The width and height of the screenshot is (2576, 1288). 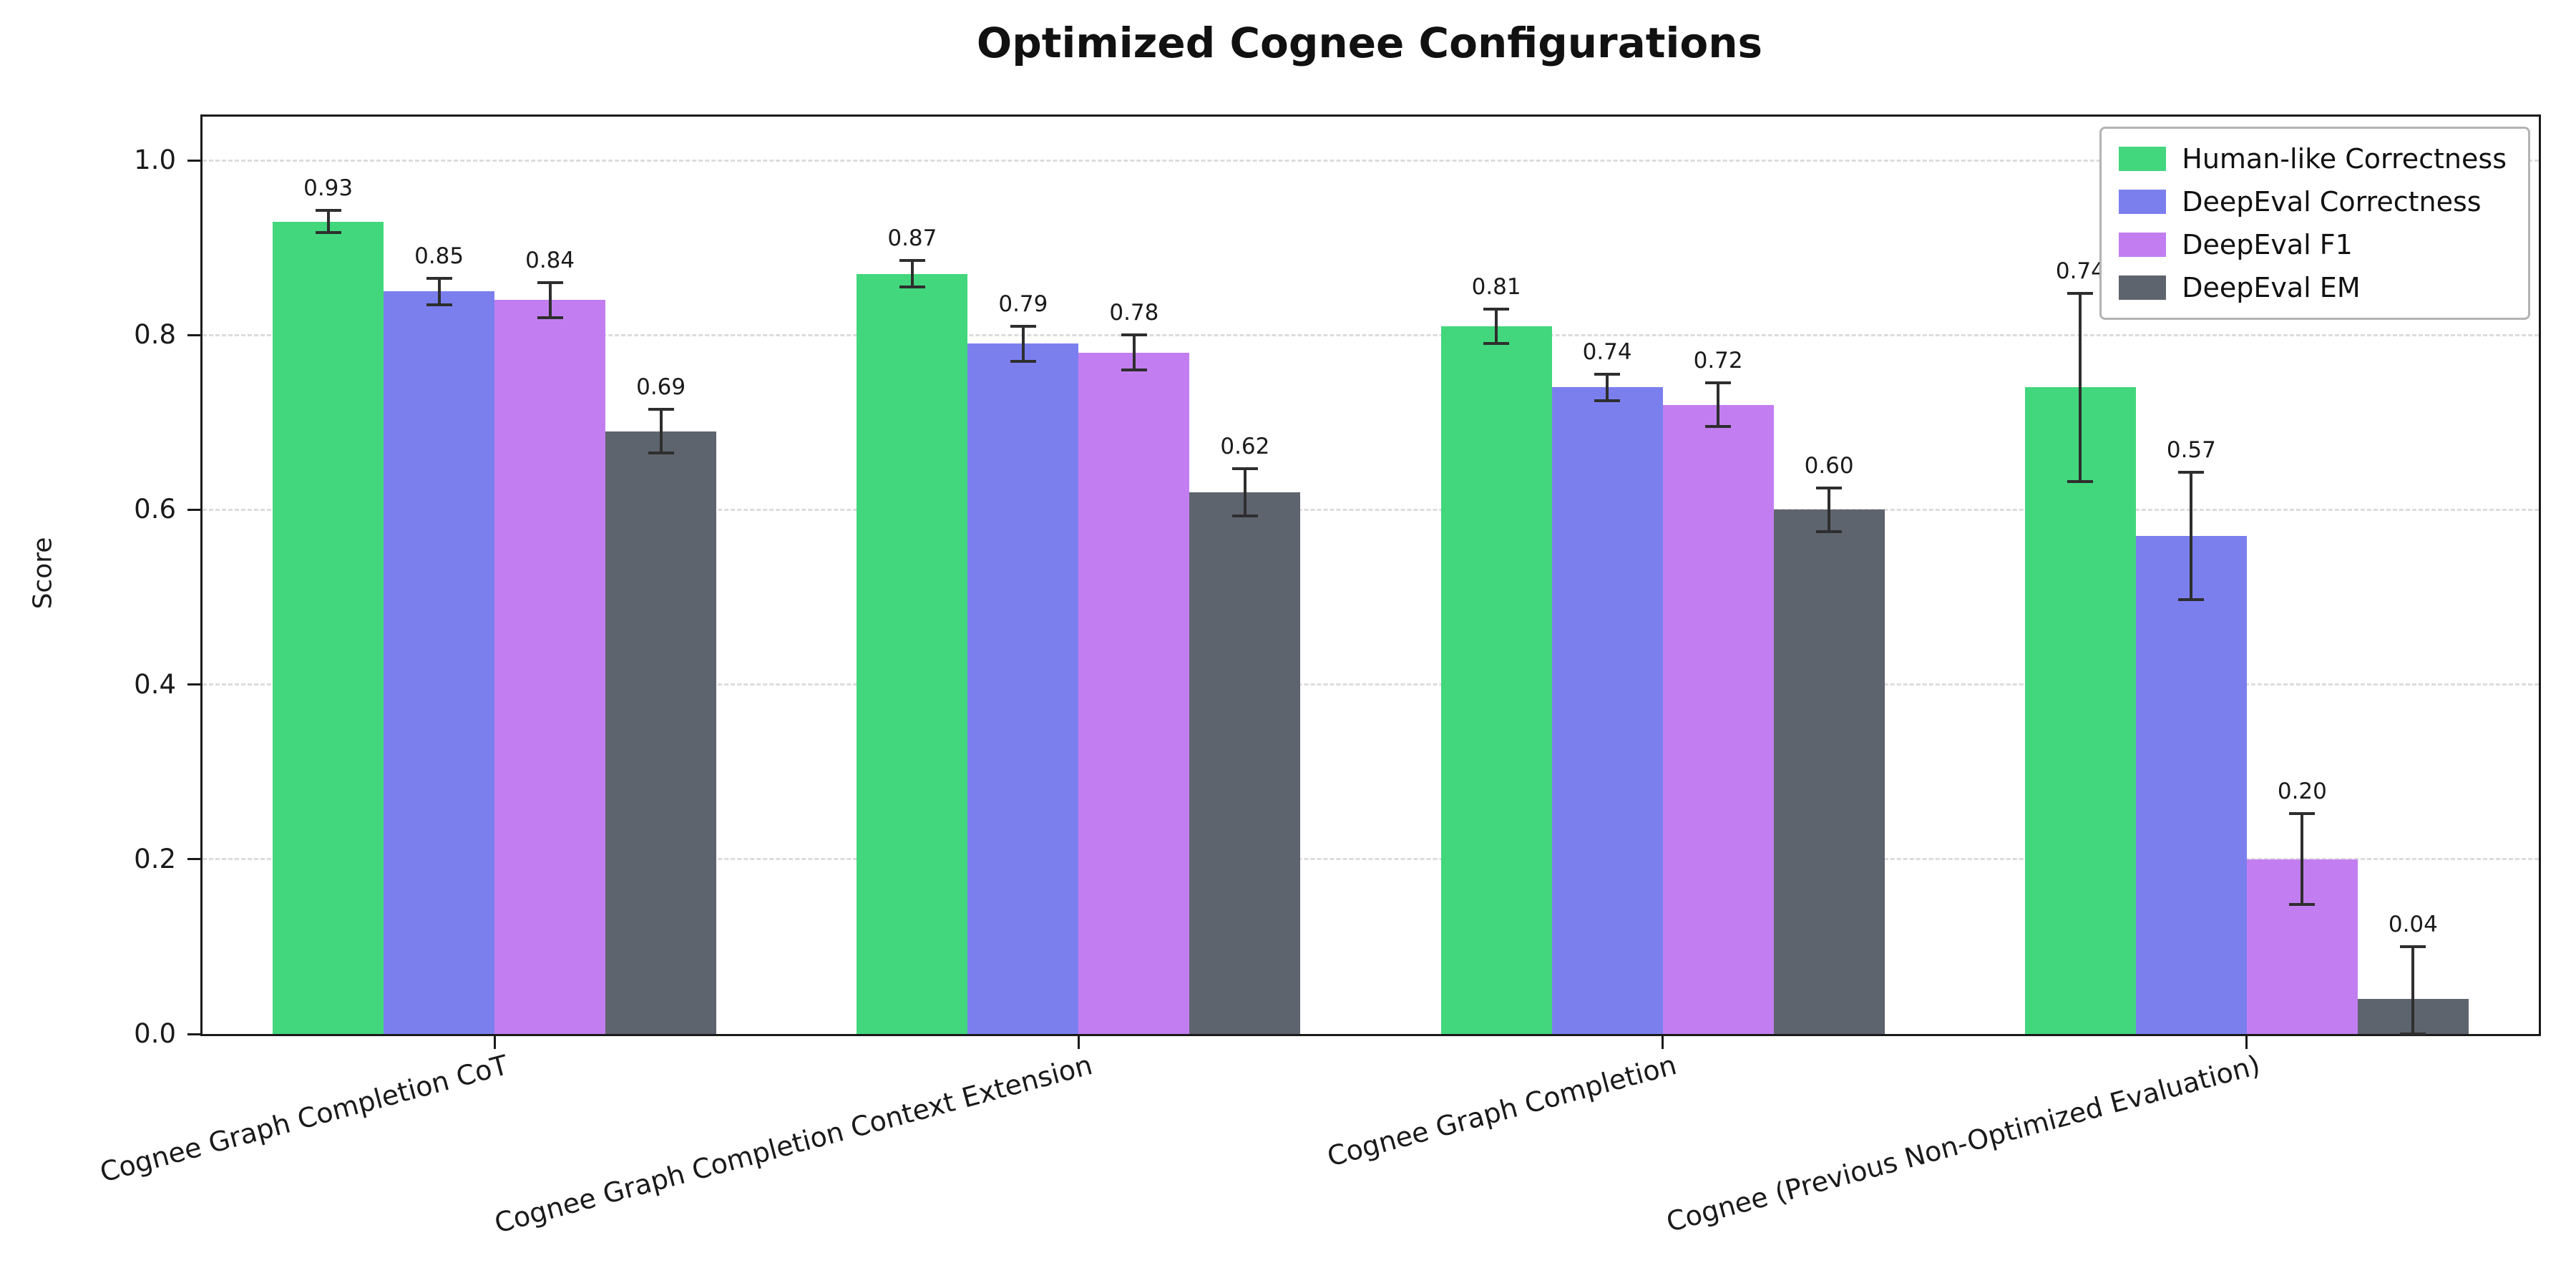 What do you see at coordinates (1369, 43) in the screenshot?
I see `chart-title: Optimized Cognee Configurations` at bounding box center [1369, 43].